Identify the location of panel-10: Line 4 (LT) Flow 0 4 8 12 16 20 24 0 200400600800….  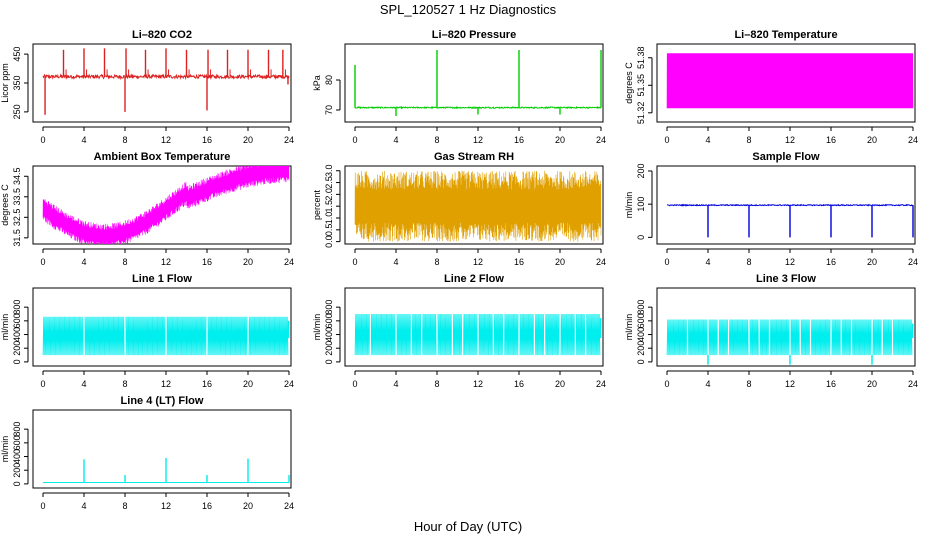
(147, 453).